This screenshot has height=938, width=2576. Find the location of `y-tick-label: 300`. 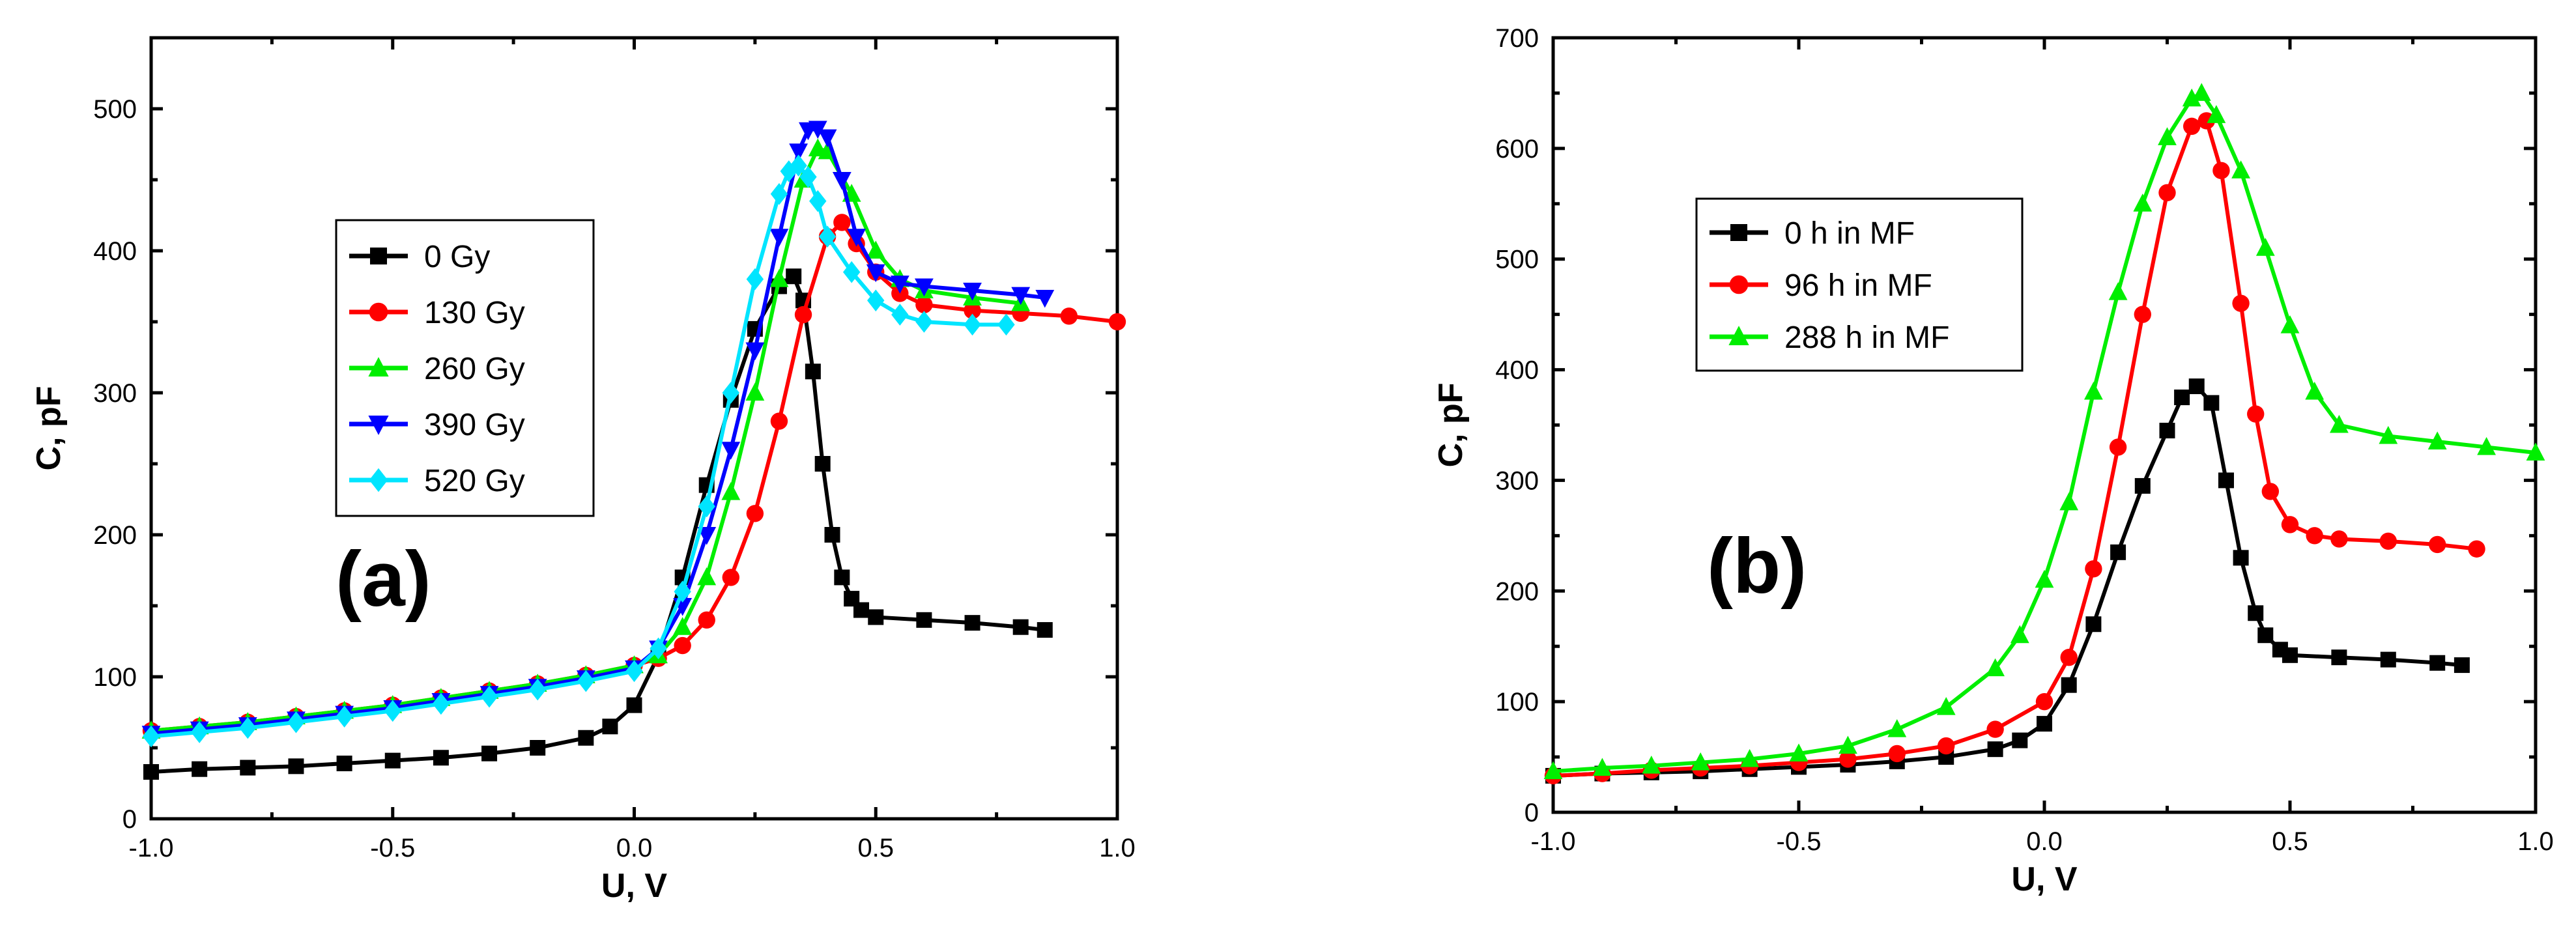

y-tick-label: 300 is located at coordinates (115, 393).